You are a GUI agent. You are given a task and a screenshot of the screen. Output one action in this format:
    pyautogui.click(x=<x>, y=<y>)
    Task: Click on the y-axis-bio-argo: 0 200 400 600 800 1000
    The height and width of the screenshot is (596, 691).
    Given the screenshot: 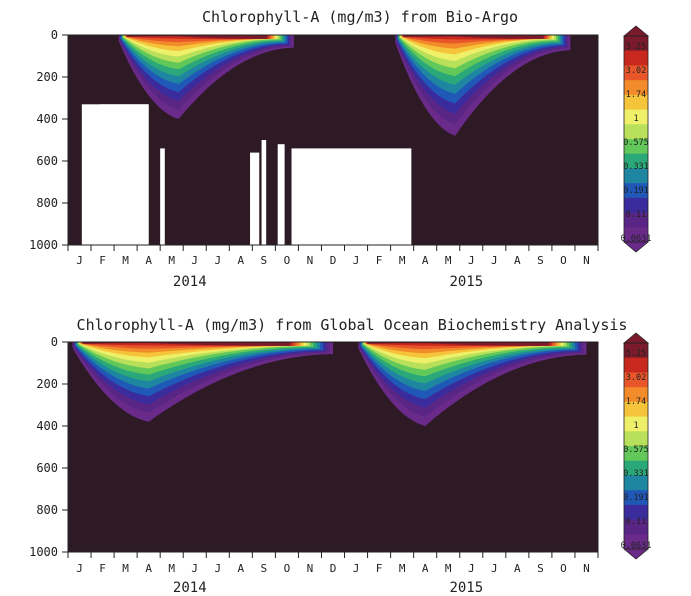 What is the action you would take?
    pyautogui.click(x=48, y=140)
    